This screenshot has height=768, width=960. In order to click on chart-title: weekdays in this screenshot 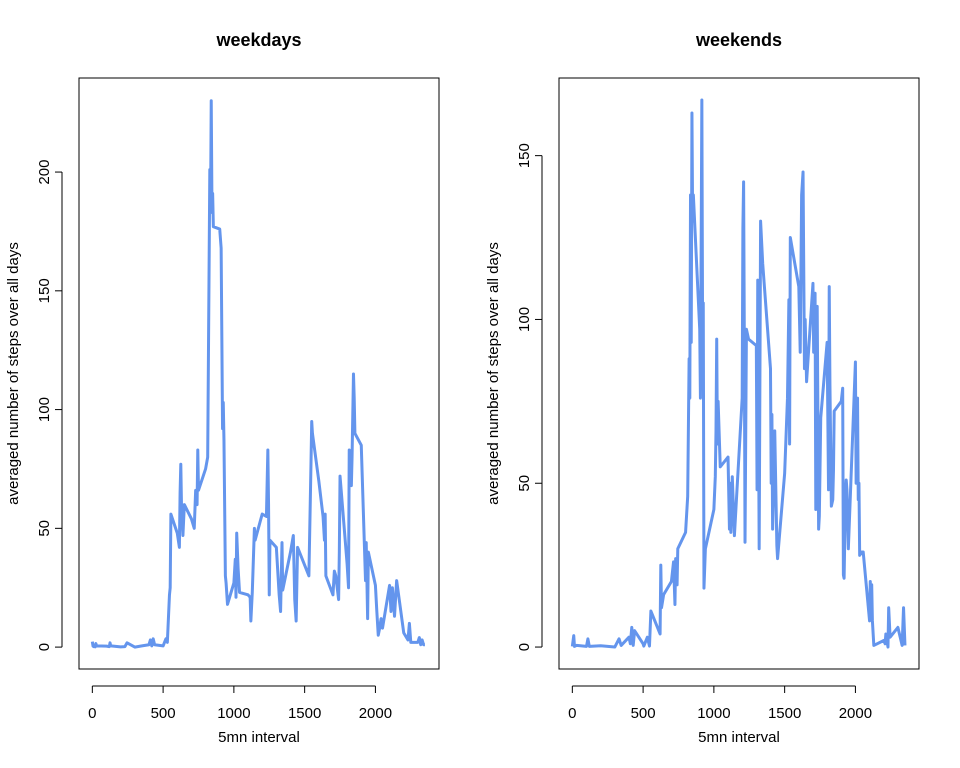, I will do `click(258, 40)`.